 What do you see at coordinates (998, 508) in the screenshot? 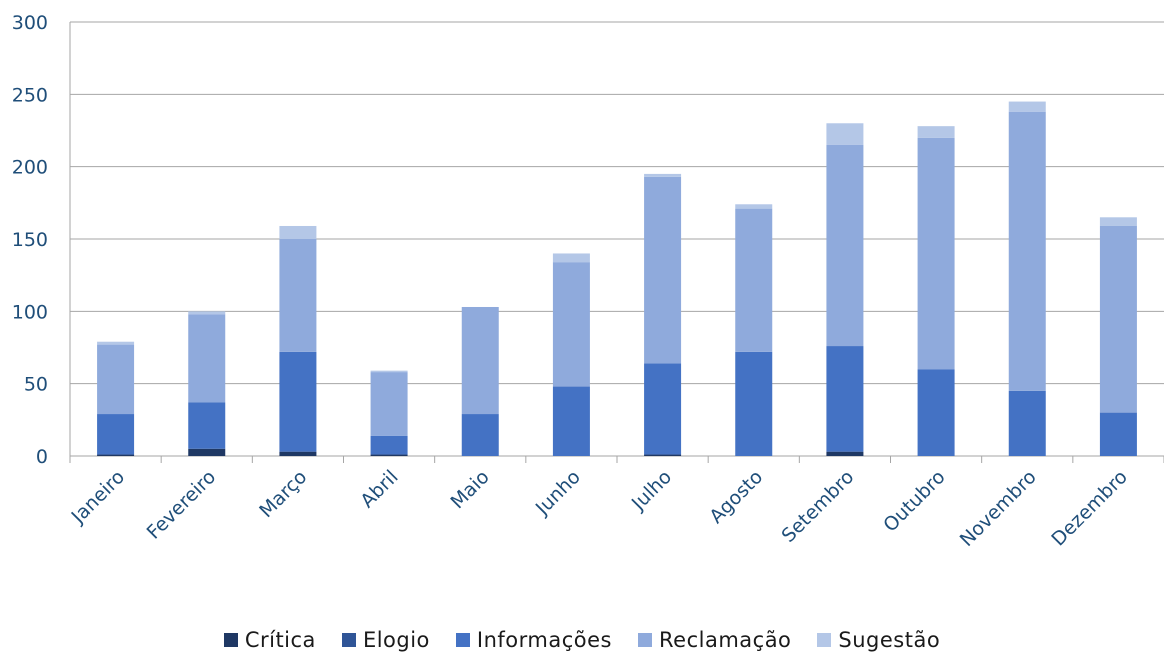
I see `x-tick-label: Novembro` at bounding box center [998, 508].